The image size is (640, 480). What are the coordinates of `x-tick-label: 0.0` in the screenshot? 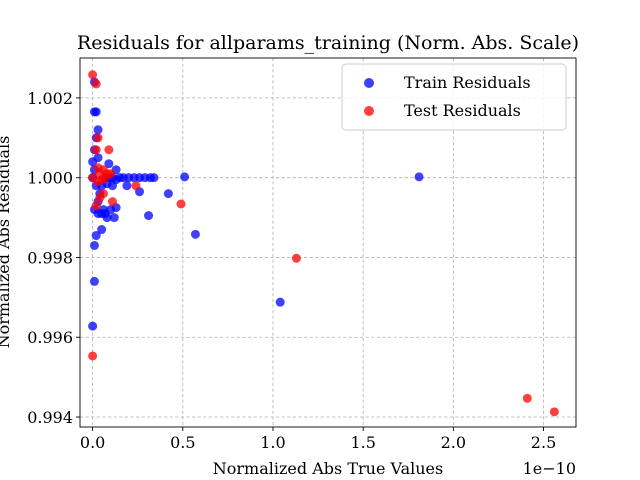 It's located at (92, 442).